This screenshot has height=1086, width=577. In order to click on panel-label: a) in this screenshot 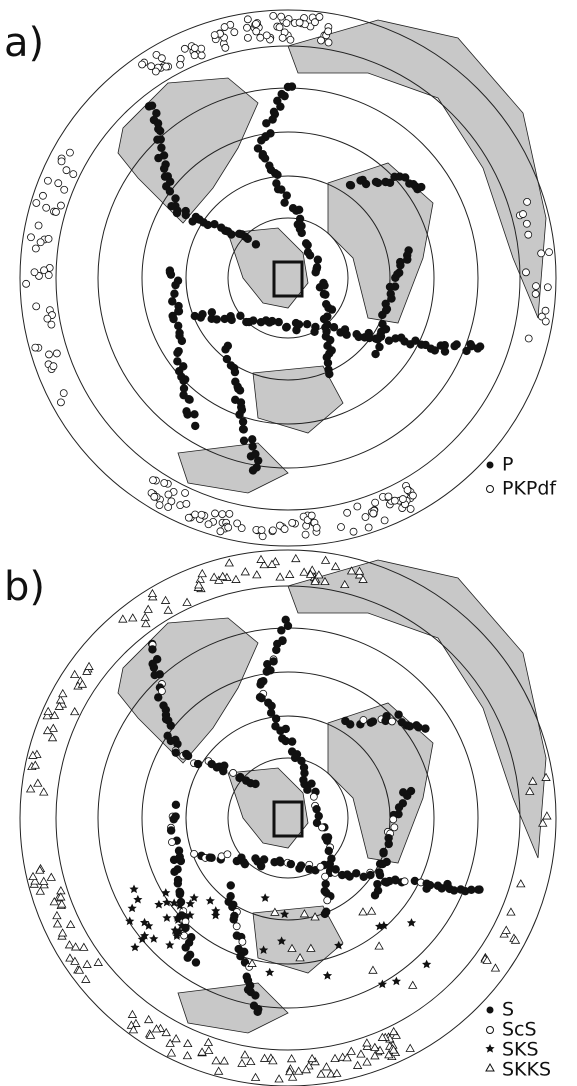, I will do `click(24, 43)`.